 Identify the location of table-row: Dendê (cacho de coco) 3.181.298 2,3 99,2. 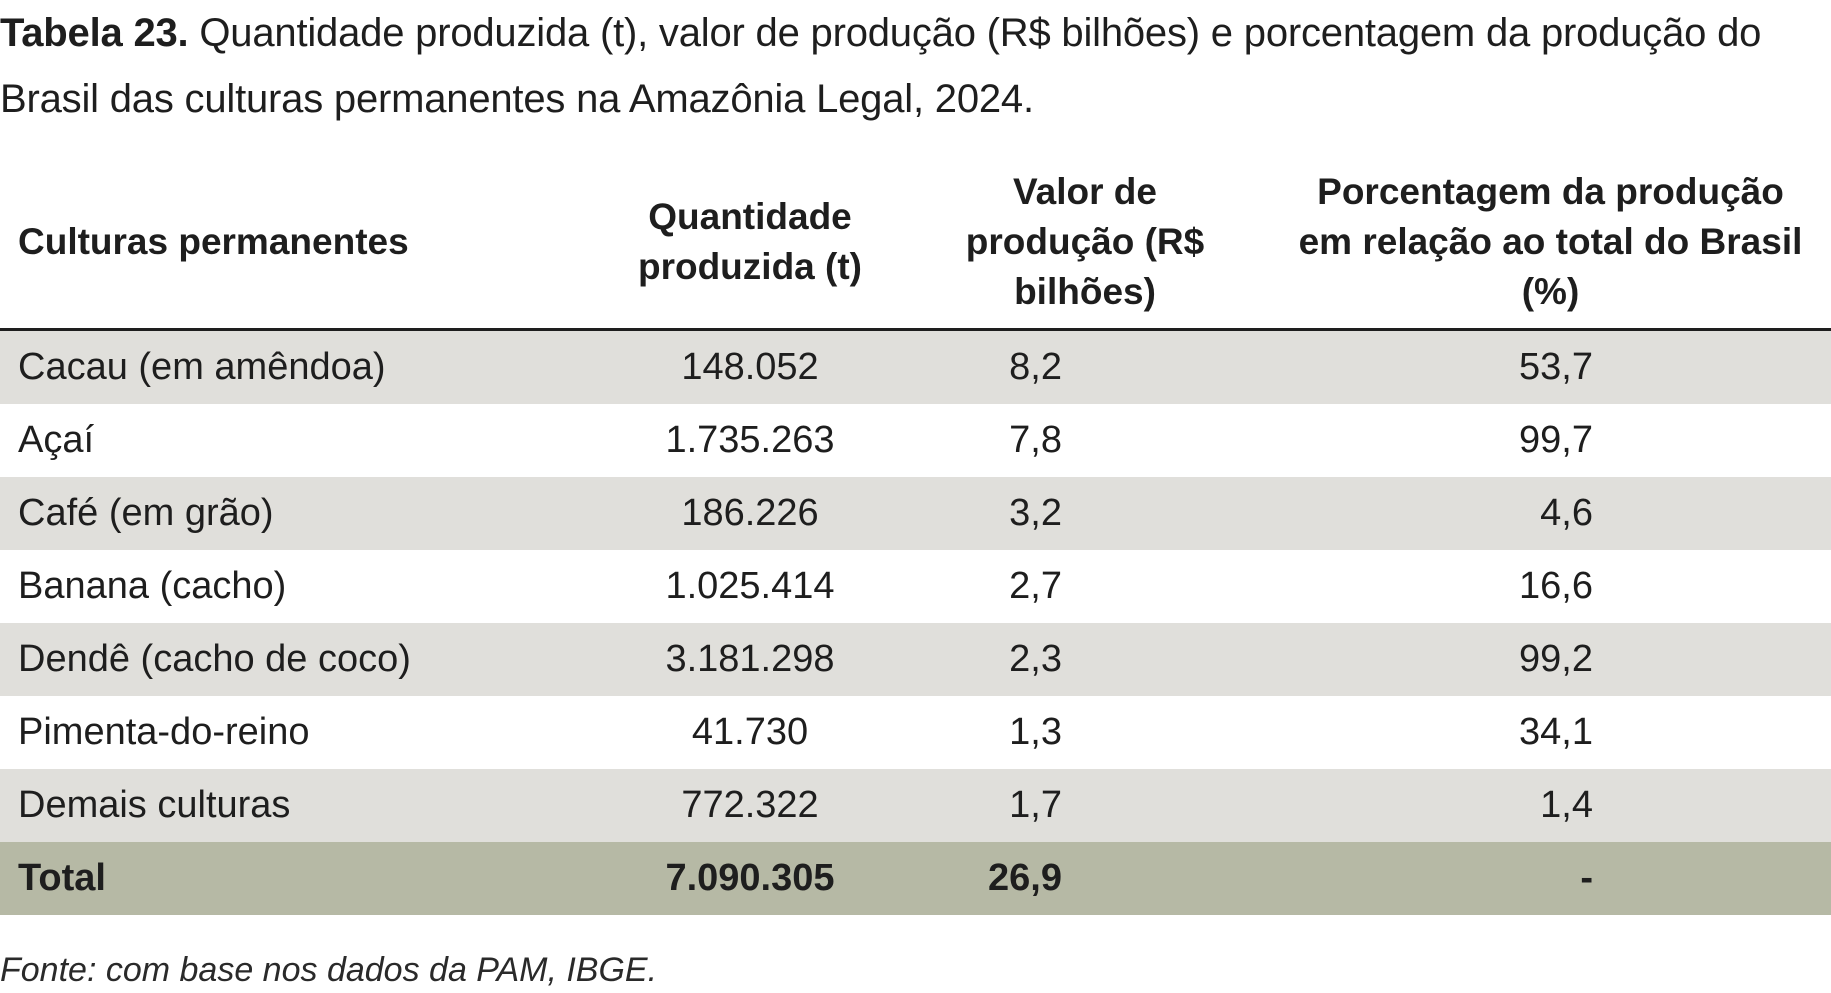
(915, 659).